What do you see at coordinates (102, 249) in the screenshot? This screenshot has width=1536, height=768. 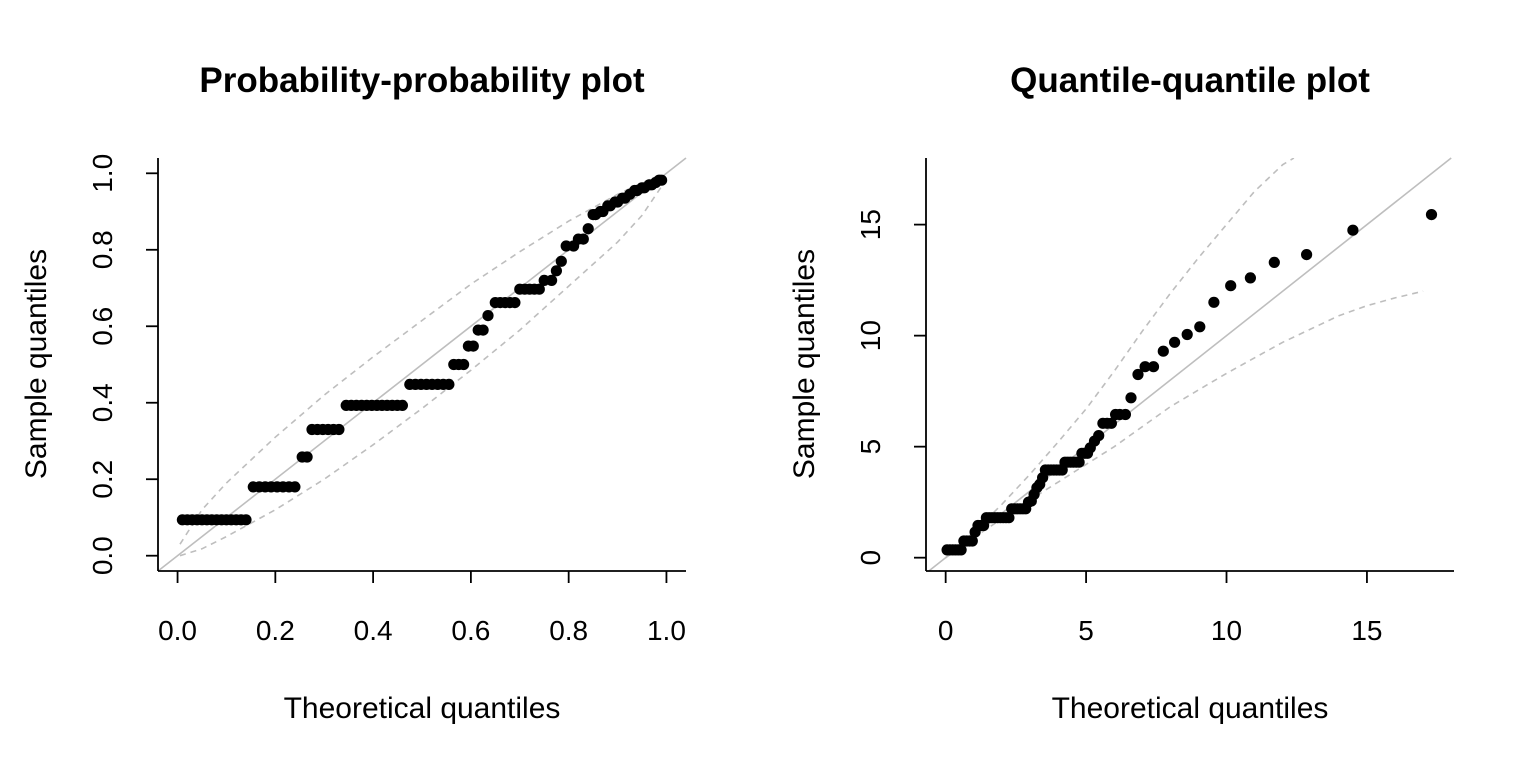 I see `pp-y-tick-label: 0.8` at bounding box center [102, 249].